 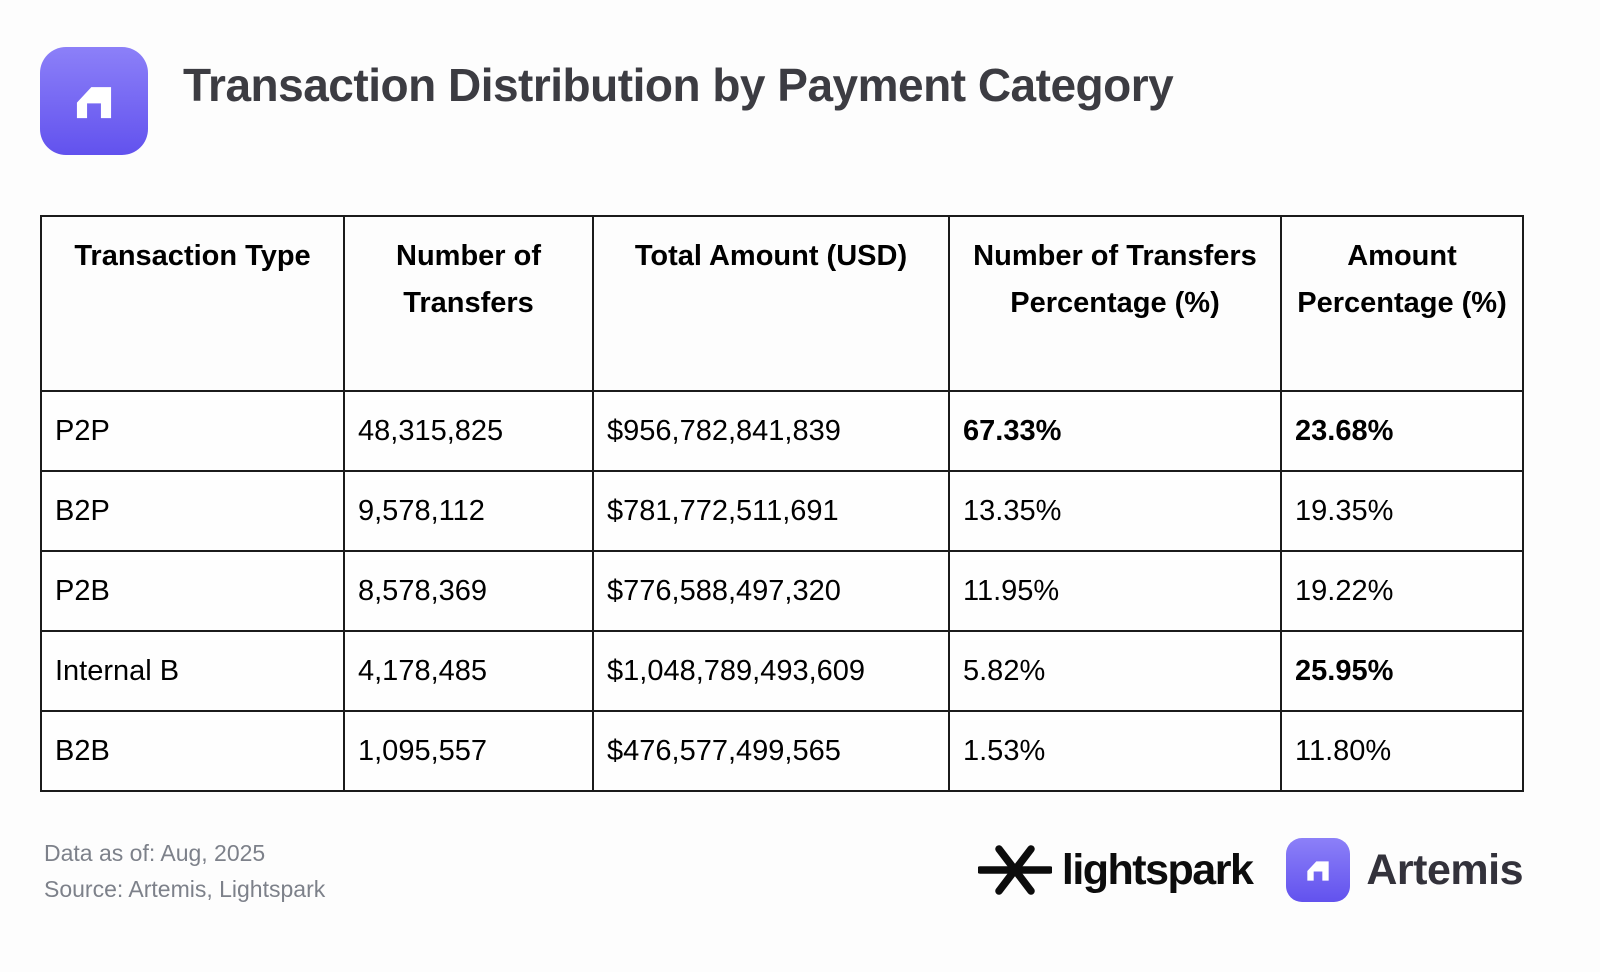 What do you see at coordinates (468, 751) in the screenshot?
I see `cell-number-of-transfers: 1,095,557` at bounding box center [468, 751].